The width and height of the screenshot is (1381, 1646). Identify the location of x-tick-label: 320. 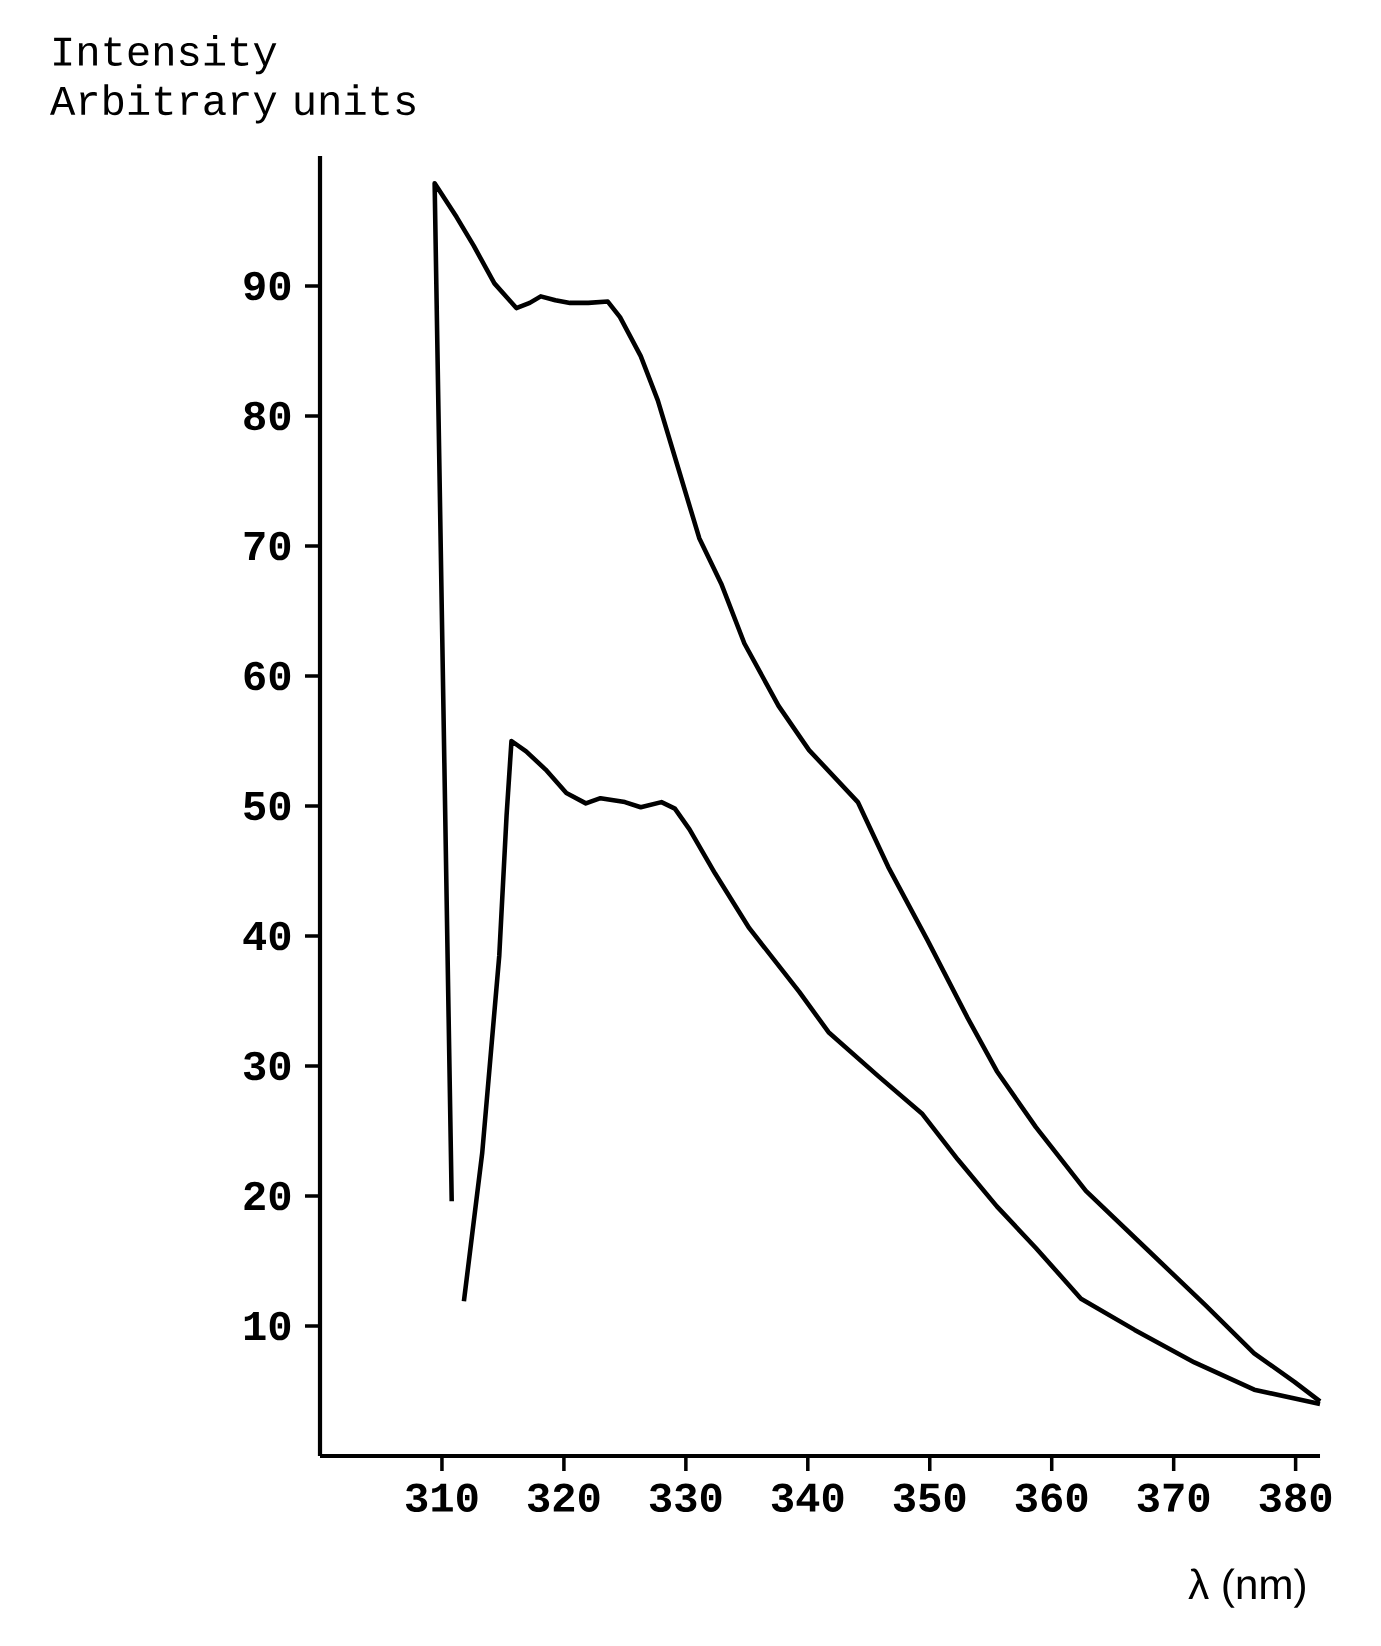
(563, 1498).